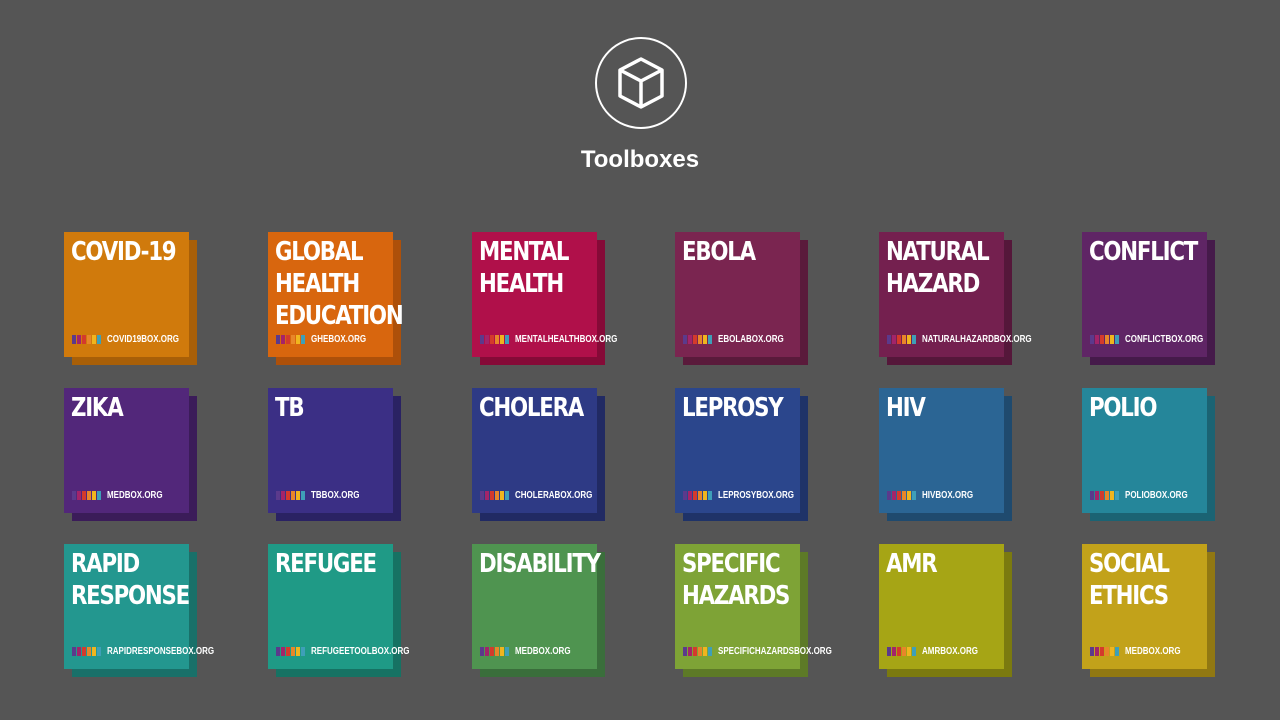 The width and height of the screenshot is (1280, 720). I want to click on tile-face: SPECIFIC HAZARDS SPECIFICHAZARDSBOX.ORG, so click(753, 606).